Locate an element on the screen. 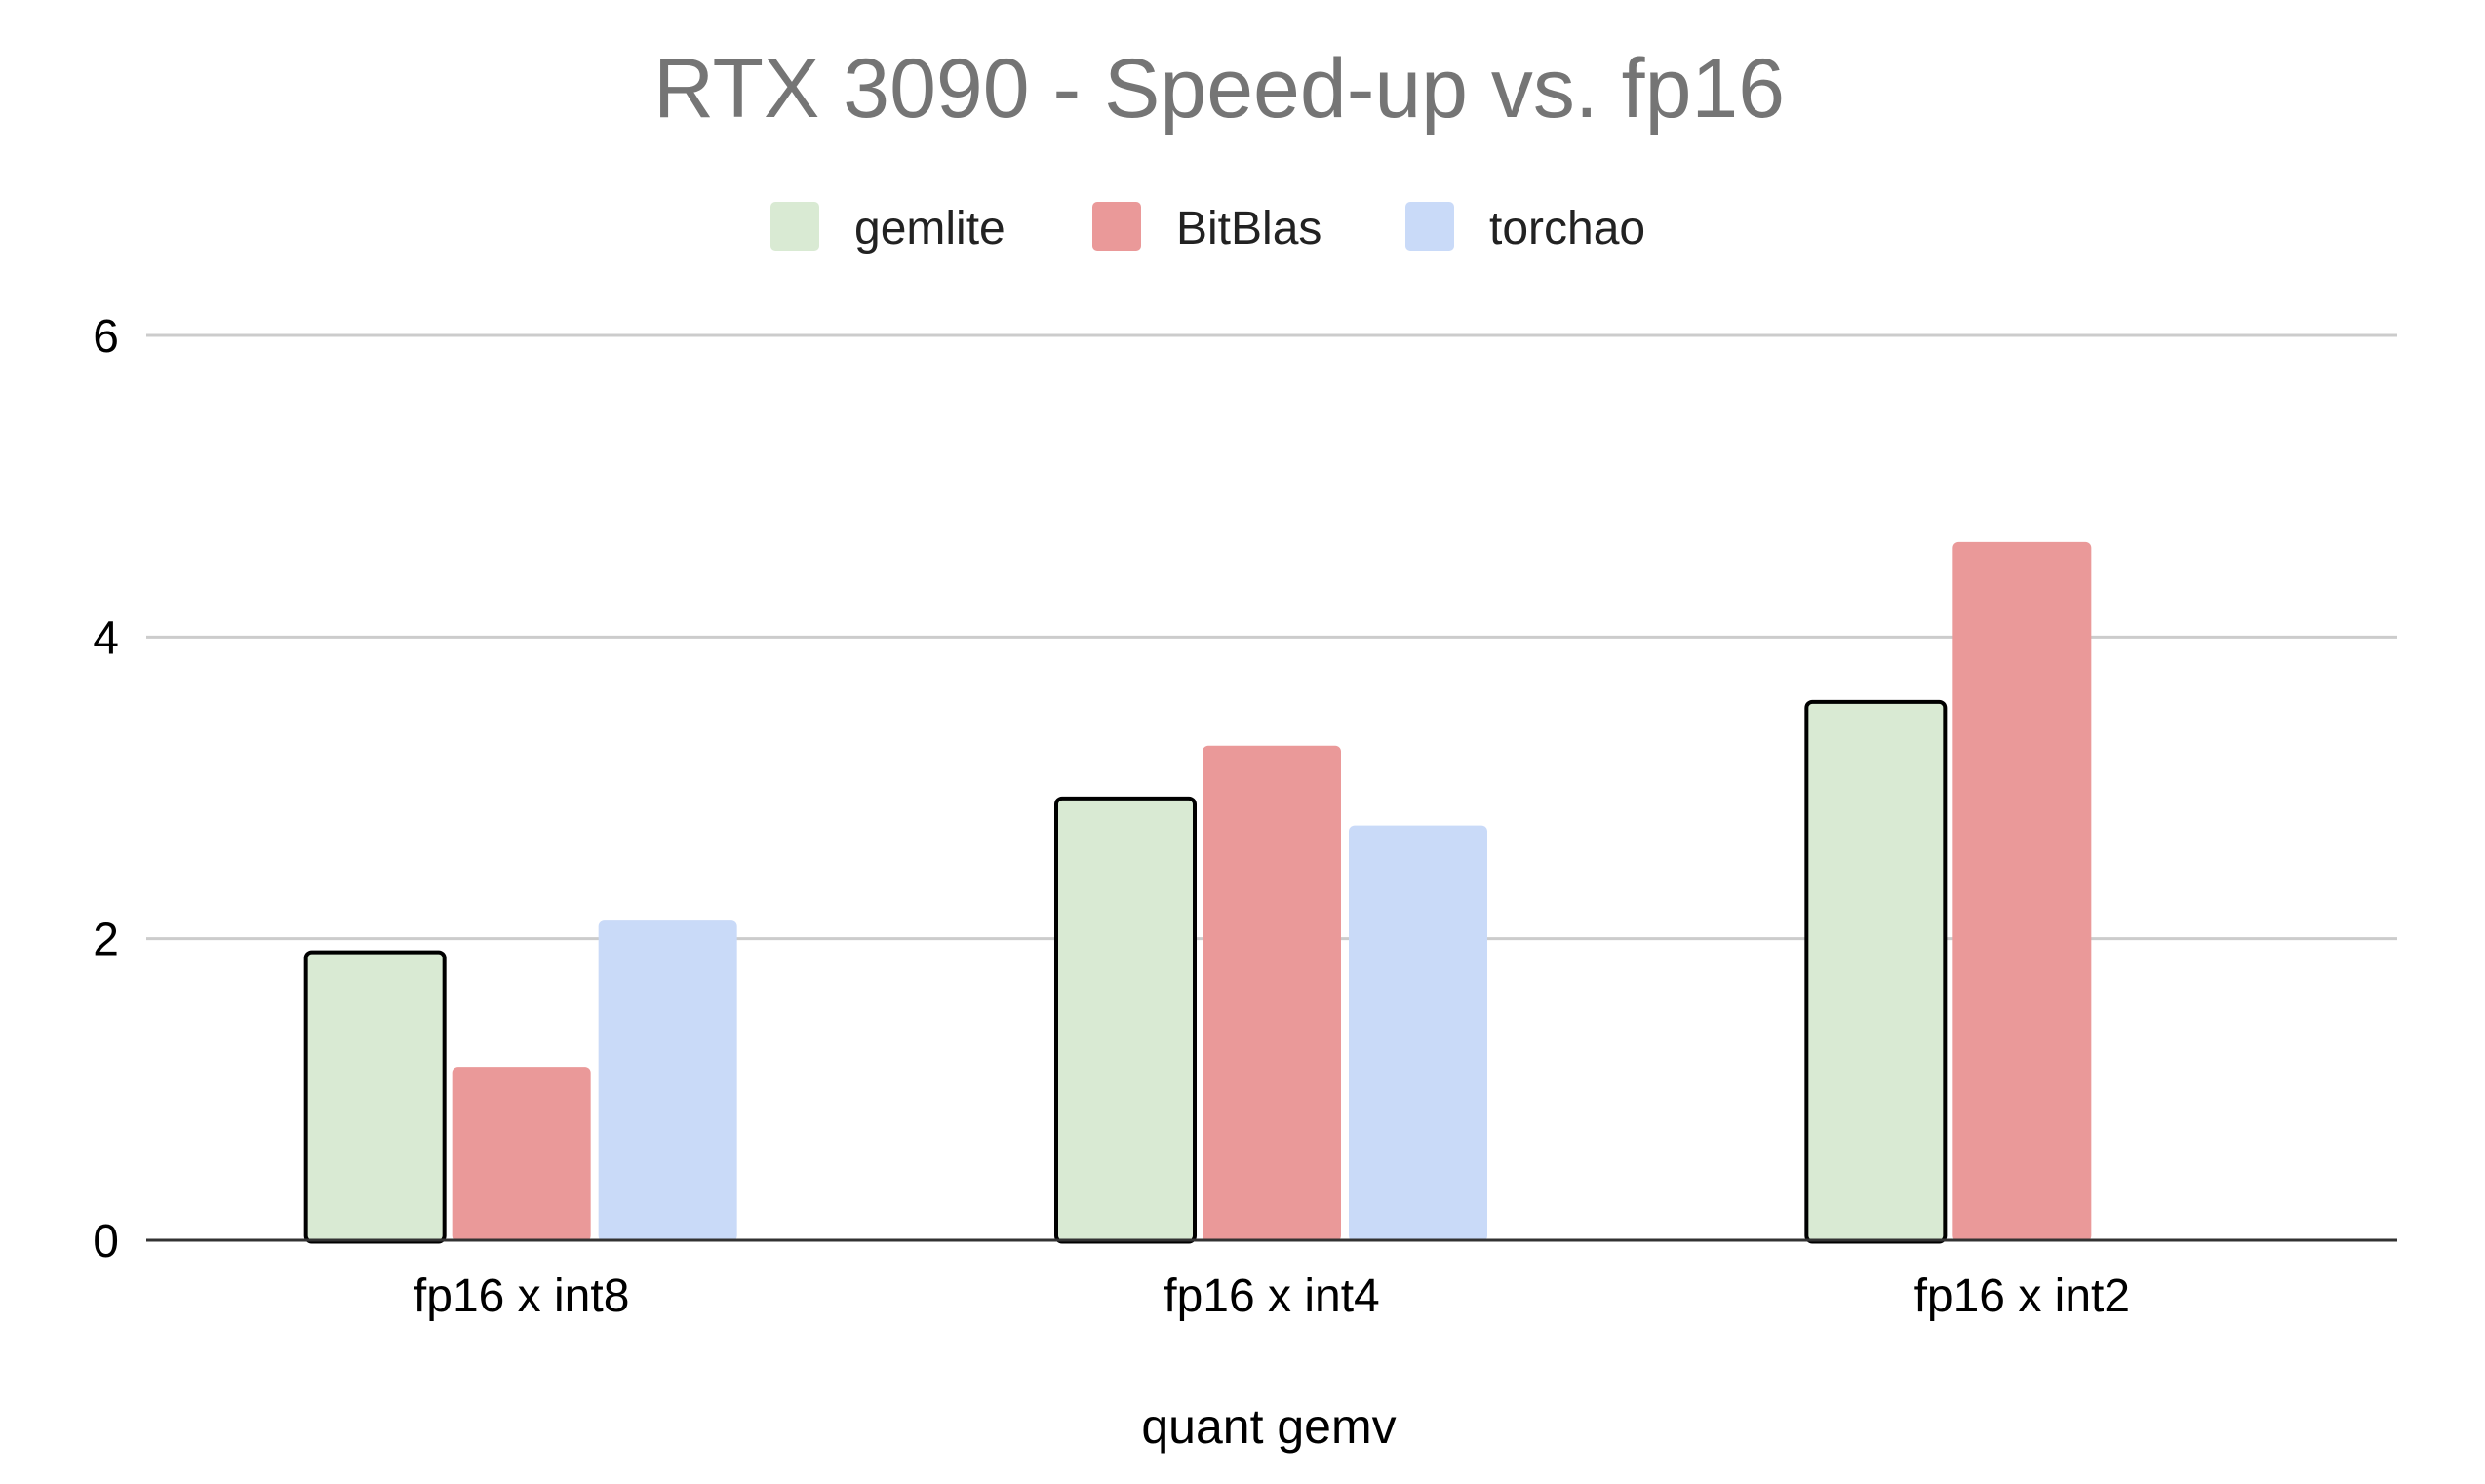 This screenshot has height=1484, width=2485. x-tick-label: fp16 x int4 is located at coordinates (1271, 1296).